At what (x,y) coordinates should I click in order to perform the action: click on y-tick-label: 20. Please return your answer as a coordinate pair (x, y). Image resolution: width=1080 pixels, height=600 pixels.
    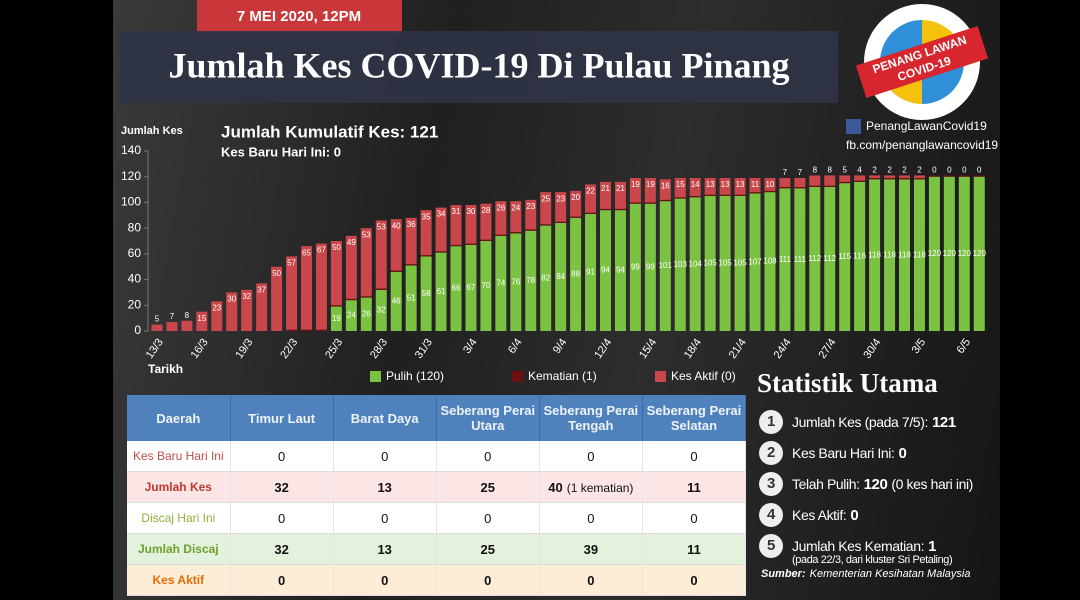
    Looking at the image, I should click on (135, 304).